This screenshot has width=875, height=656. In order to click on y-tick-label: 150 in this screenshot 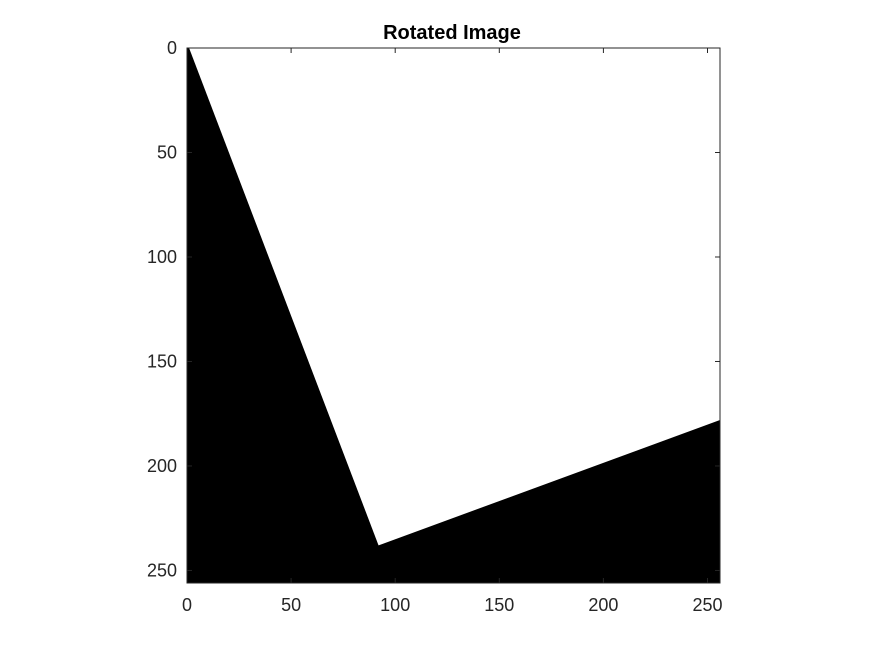, I will do `click(162, 361)`.